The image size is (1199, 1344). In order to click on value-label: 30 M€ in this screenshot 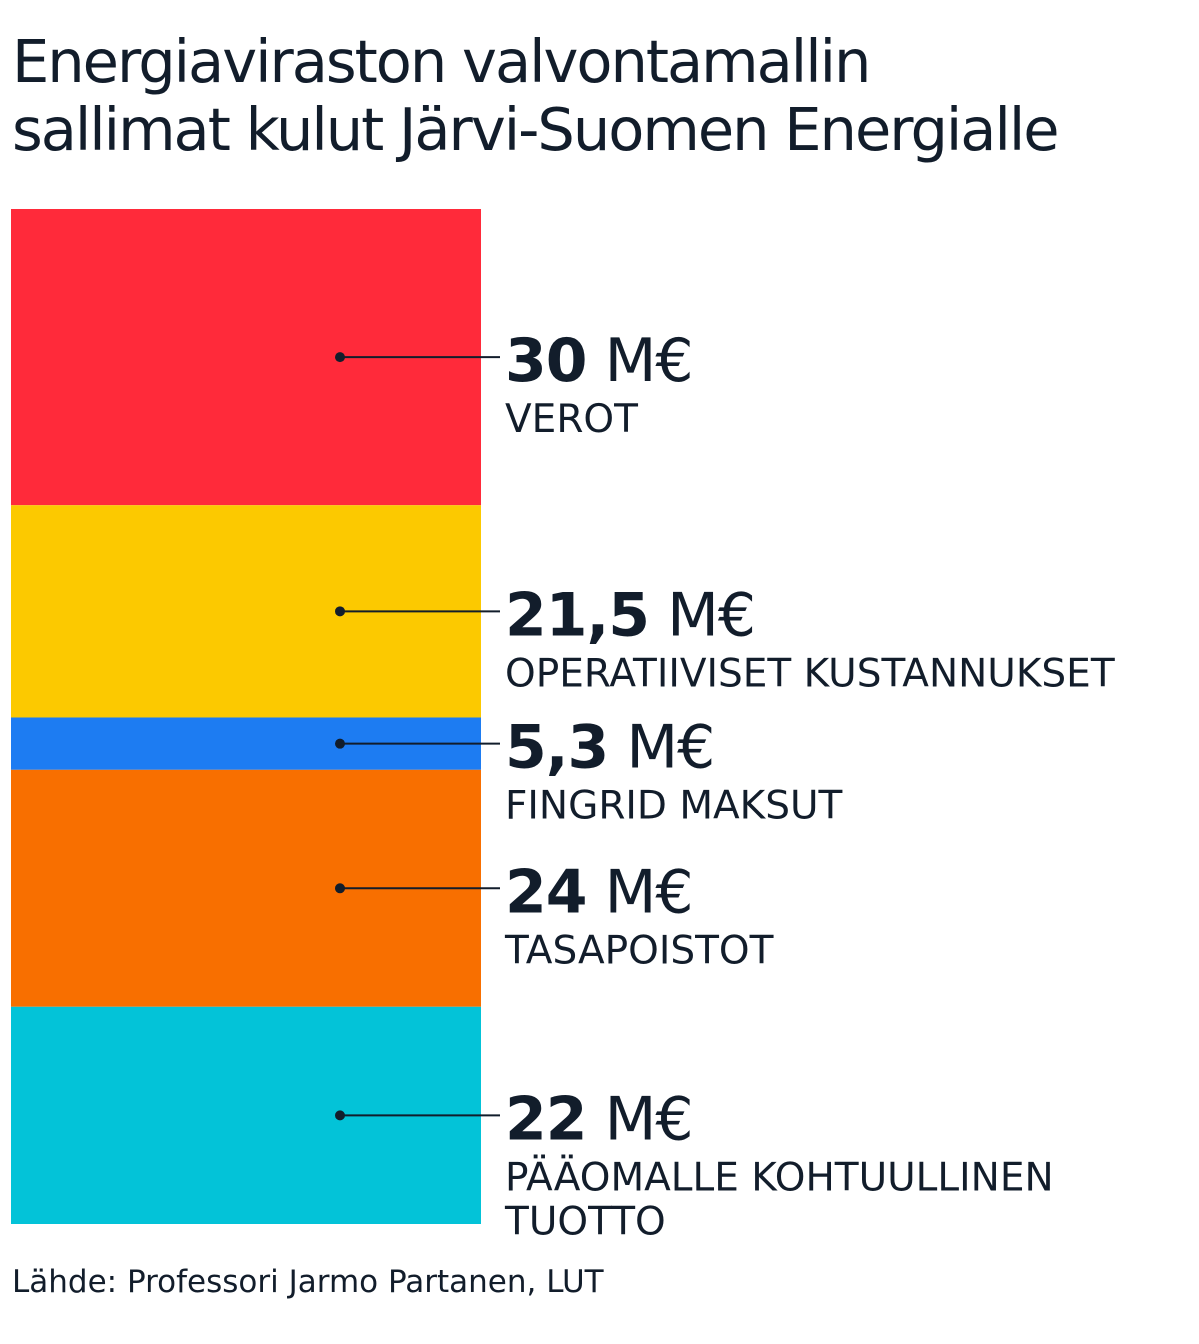, I will do `click(599, 361)`.